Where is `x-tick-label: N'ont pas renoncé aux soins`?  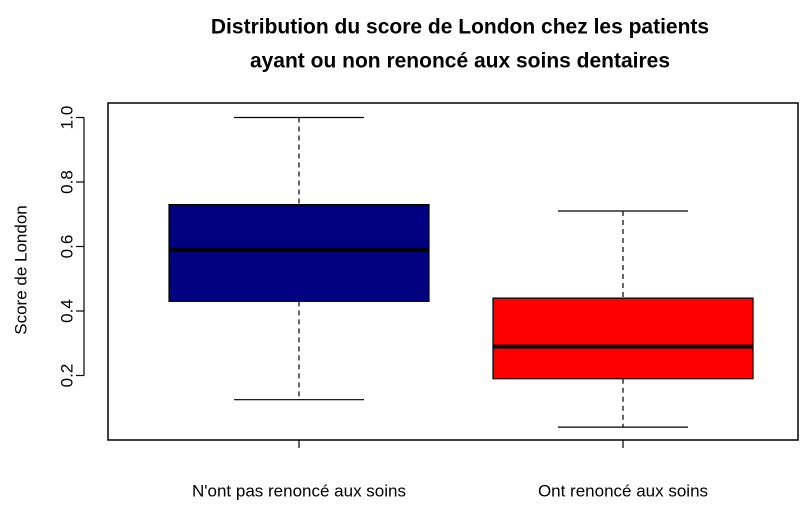 x-tick-label: N'ont pas renoncé aux soins is located at coordinates (299, 490).